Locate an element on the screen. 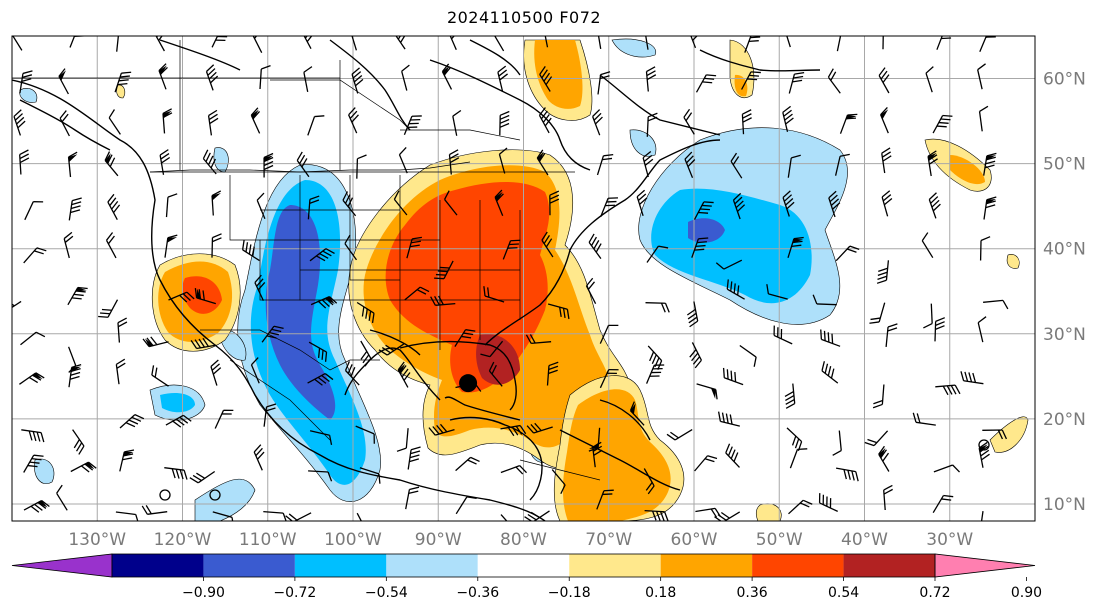 The image size is (1105, 615). latitude-label: 10°N is located at coordinates (1064, 505).